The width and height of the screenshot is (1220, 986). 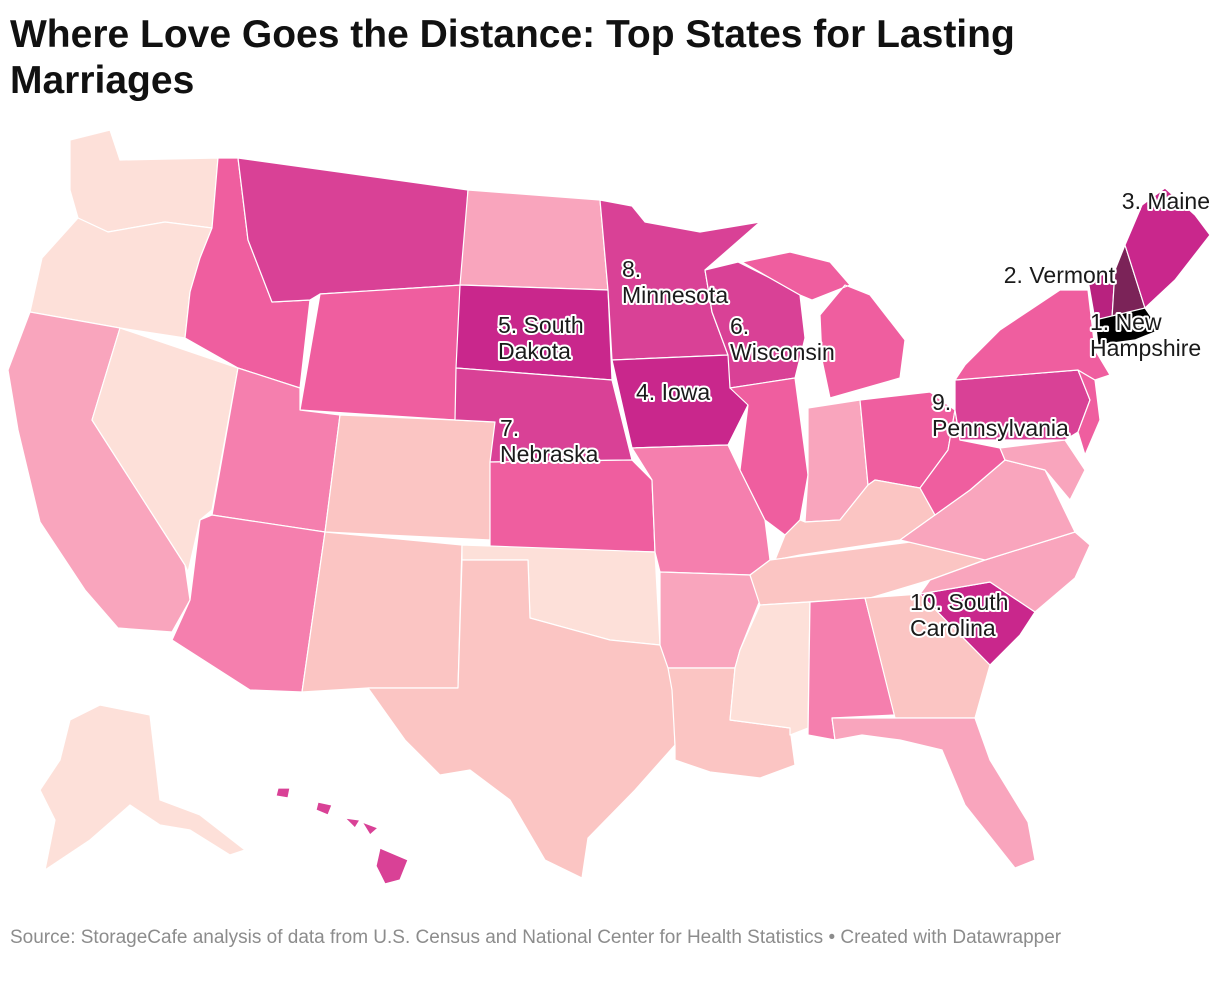 I want to click on state-label-line: 2. Vermont, so click(x=1060, y=275).